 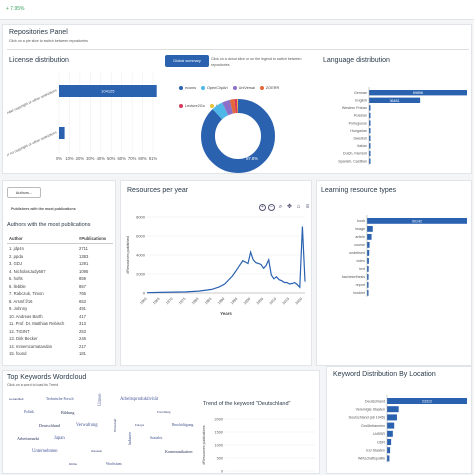 What do you see at coordinates (73, 464) in the screenshot?
I see `wordcloud-word: Klima` at bounding box center [73, 464].